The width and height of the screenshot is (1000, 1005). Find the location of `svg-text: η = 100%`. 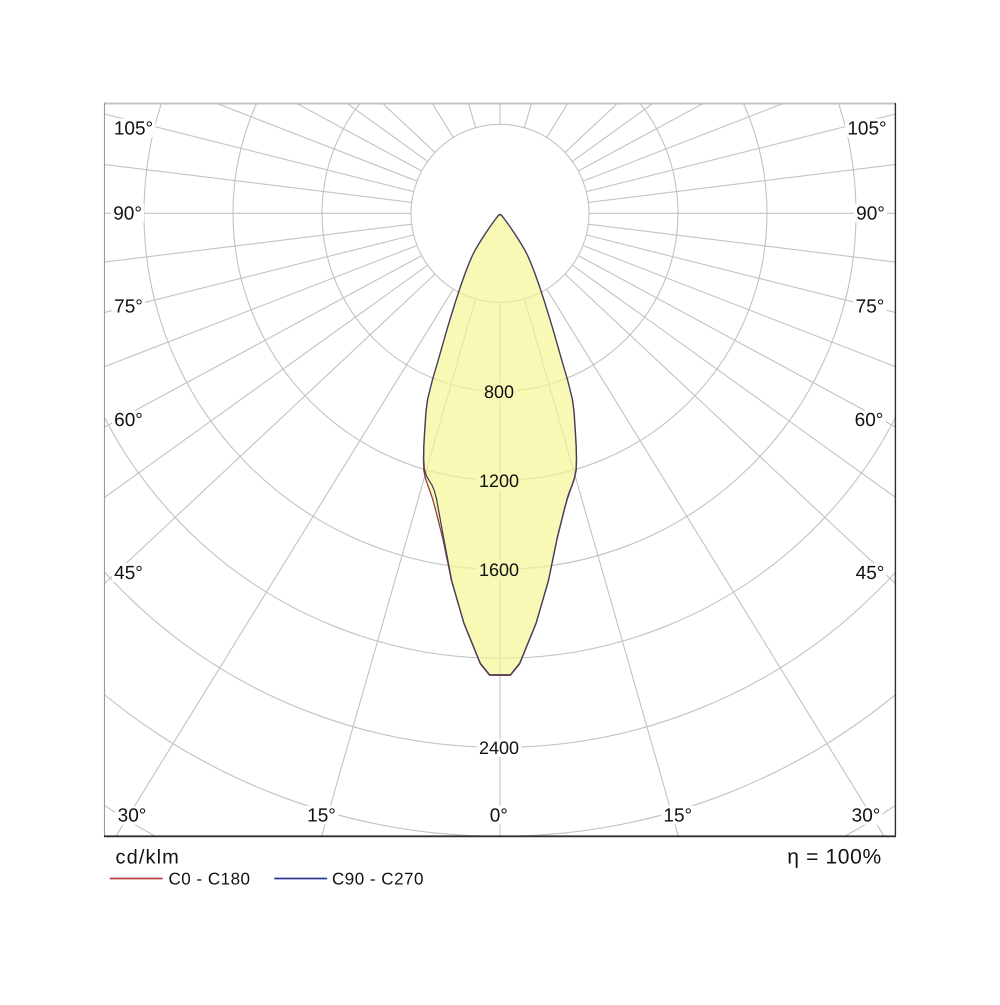

svg-text: η = 100% is located at coordinates (834, 856).